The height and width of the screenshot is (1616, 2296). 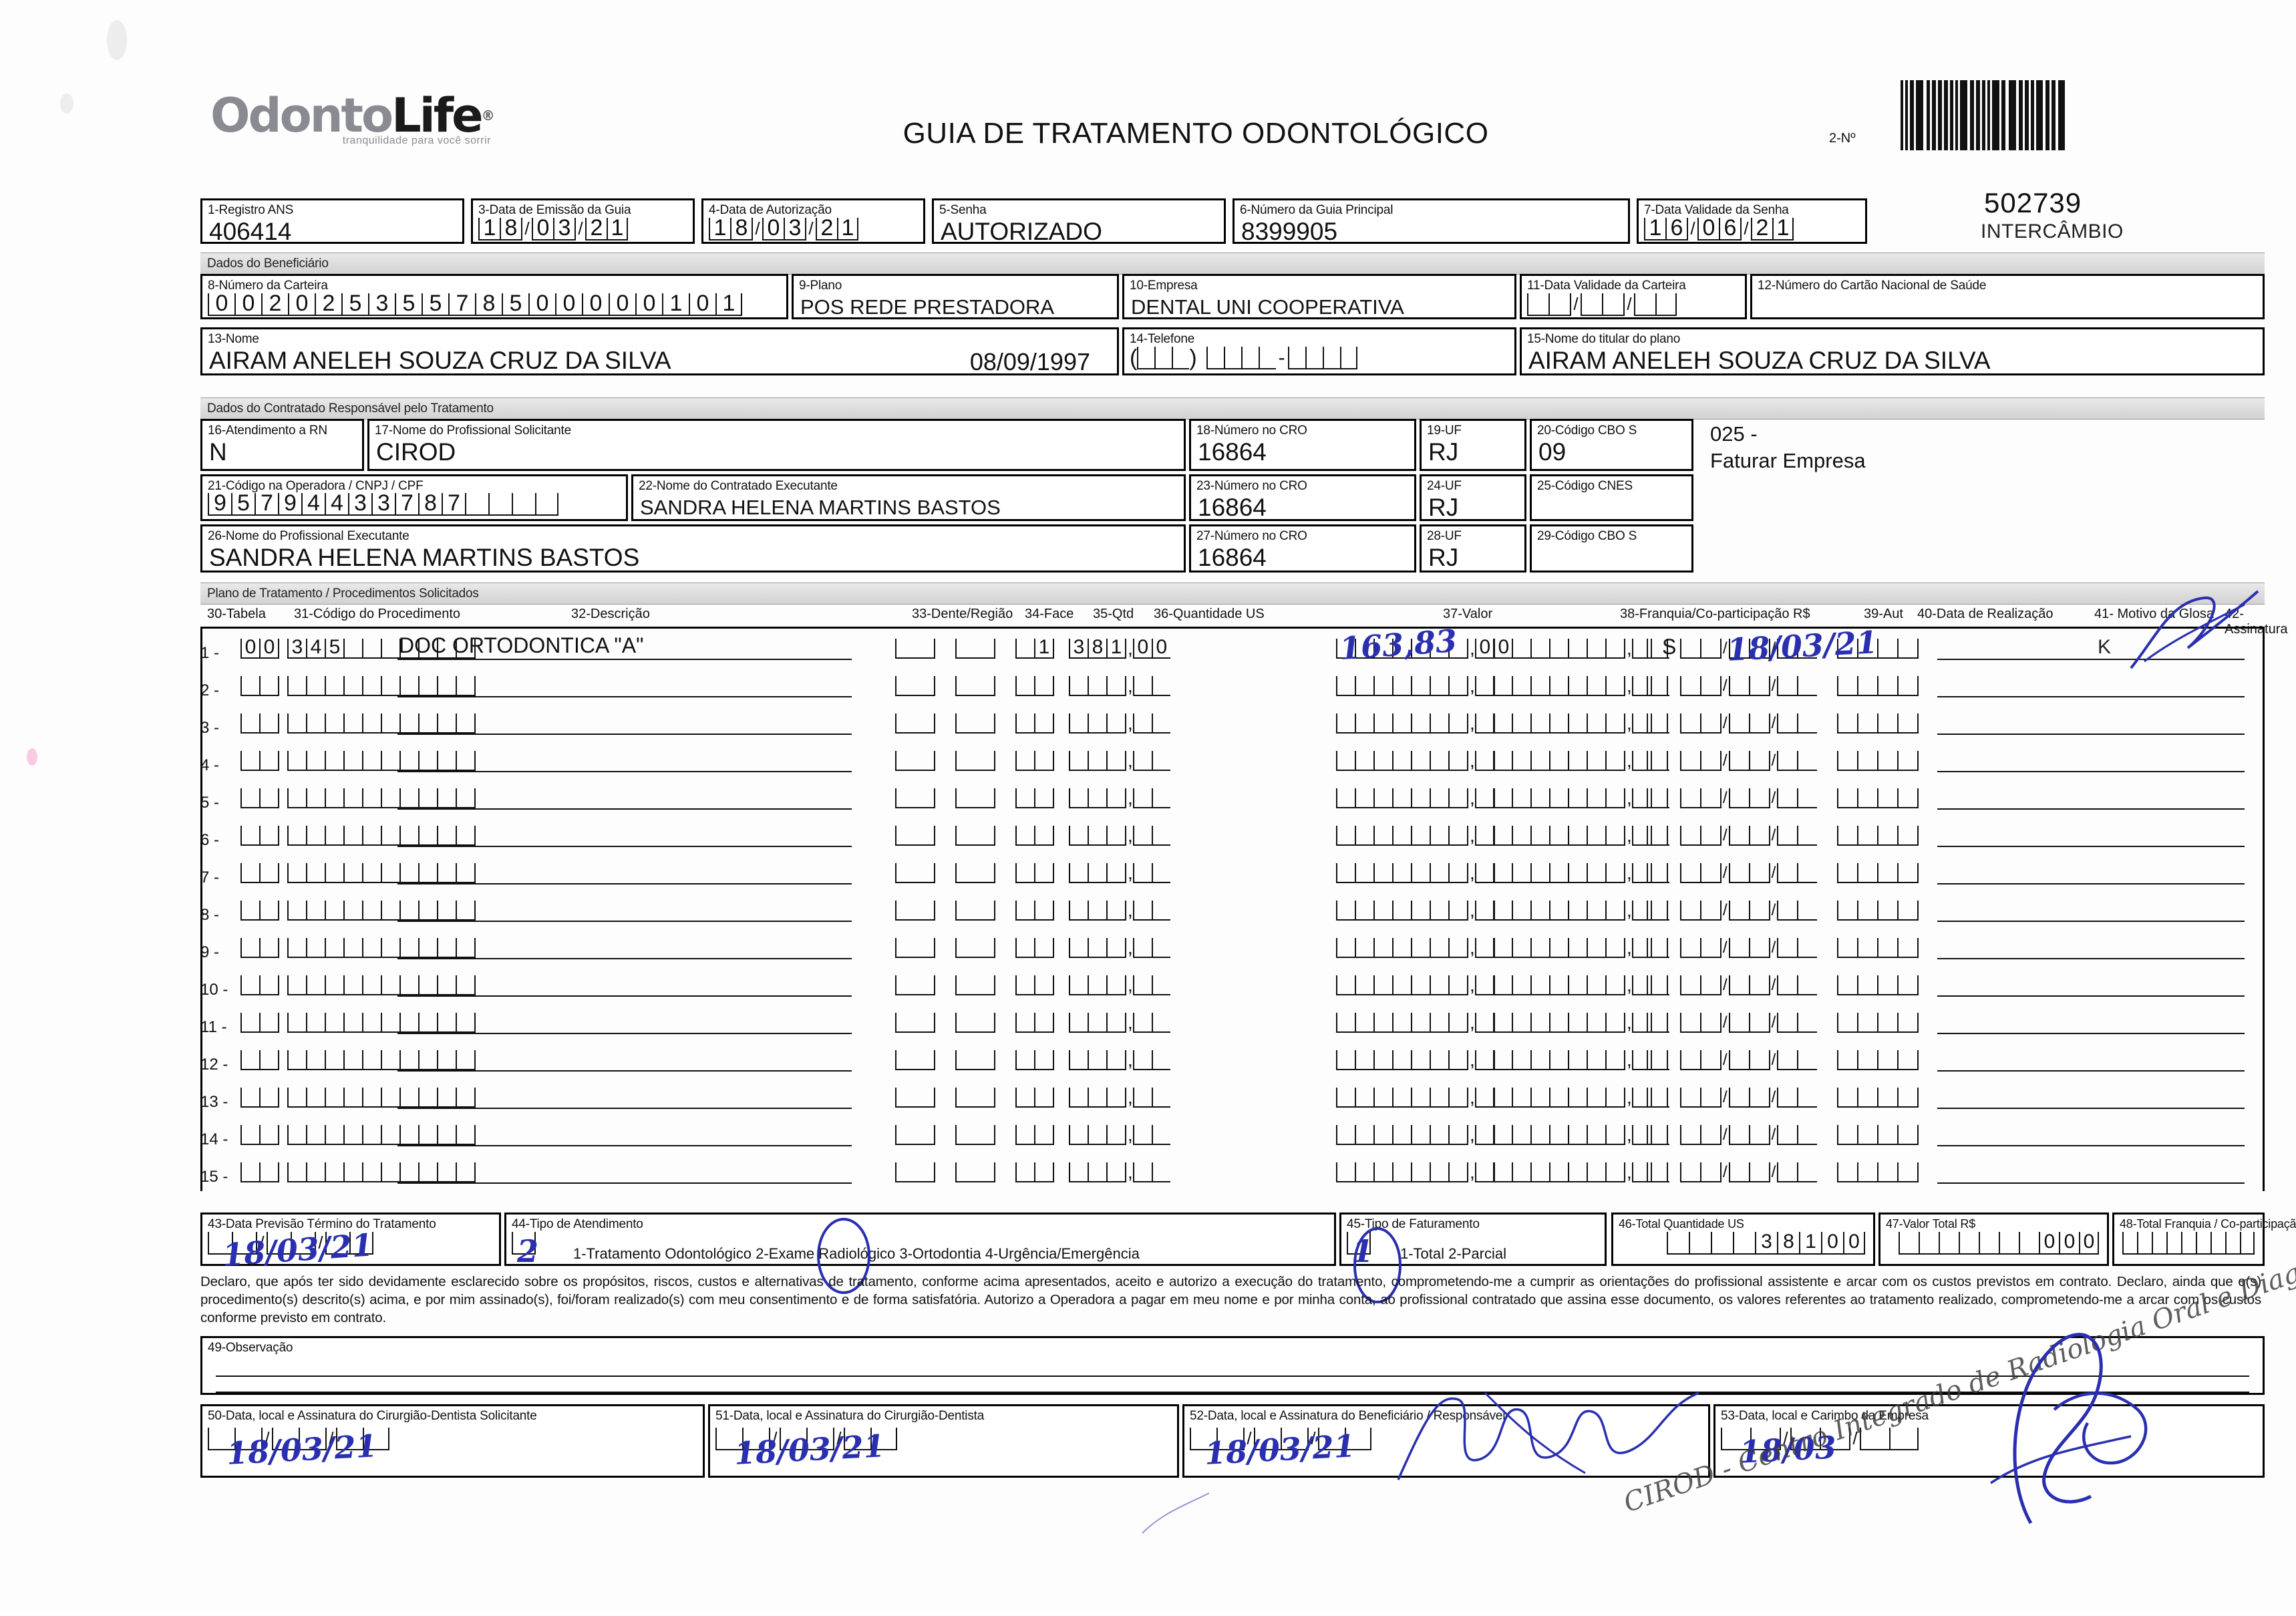 I want to click on digit-cell: 4, so click(x=336, y=504).